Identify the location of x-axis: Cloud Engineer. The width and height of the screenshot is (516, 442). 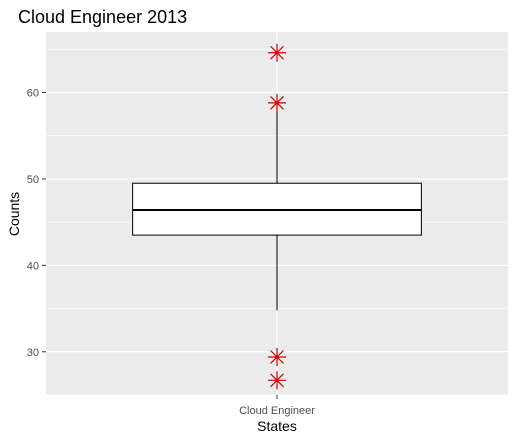
(277, 406).